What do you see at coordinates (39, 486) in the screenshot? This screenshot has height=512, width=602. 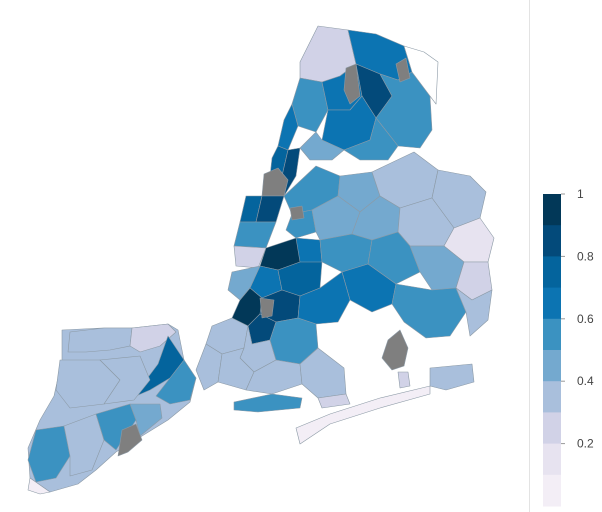 I see `region-si-tottenville` at bounding box center [39, 486].